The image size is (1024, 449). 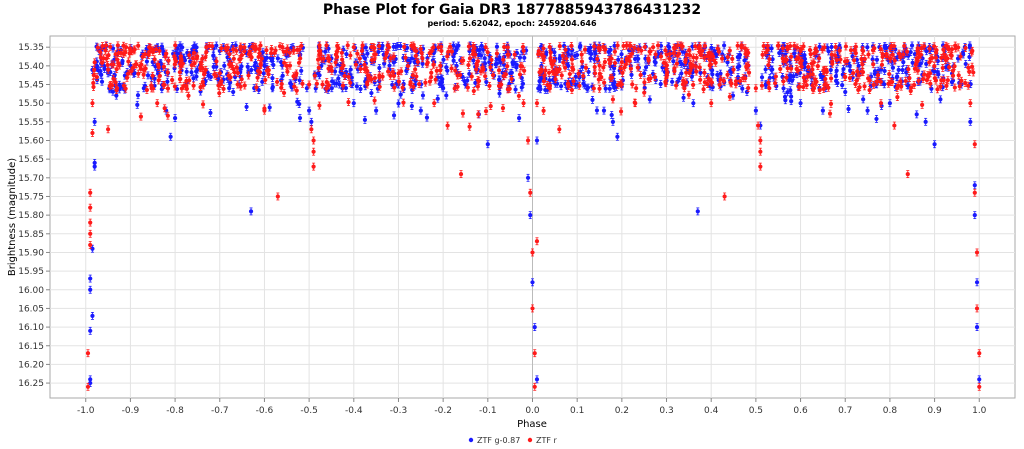 I want to click on y-tick-label: 16.25, so click(x=31, y=384).